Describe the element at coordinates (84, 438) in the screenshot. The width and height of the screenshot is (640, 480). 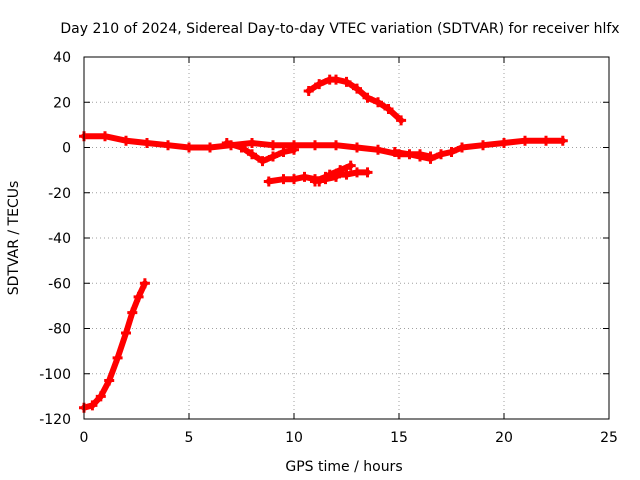
I see `x-tick-label: 0` at that location.